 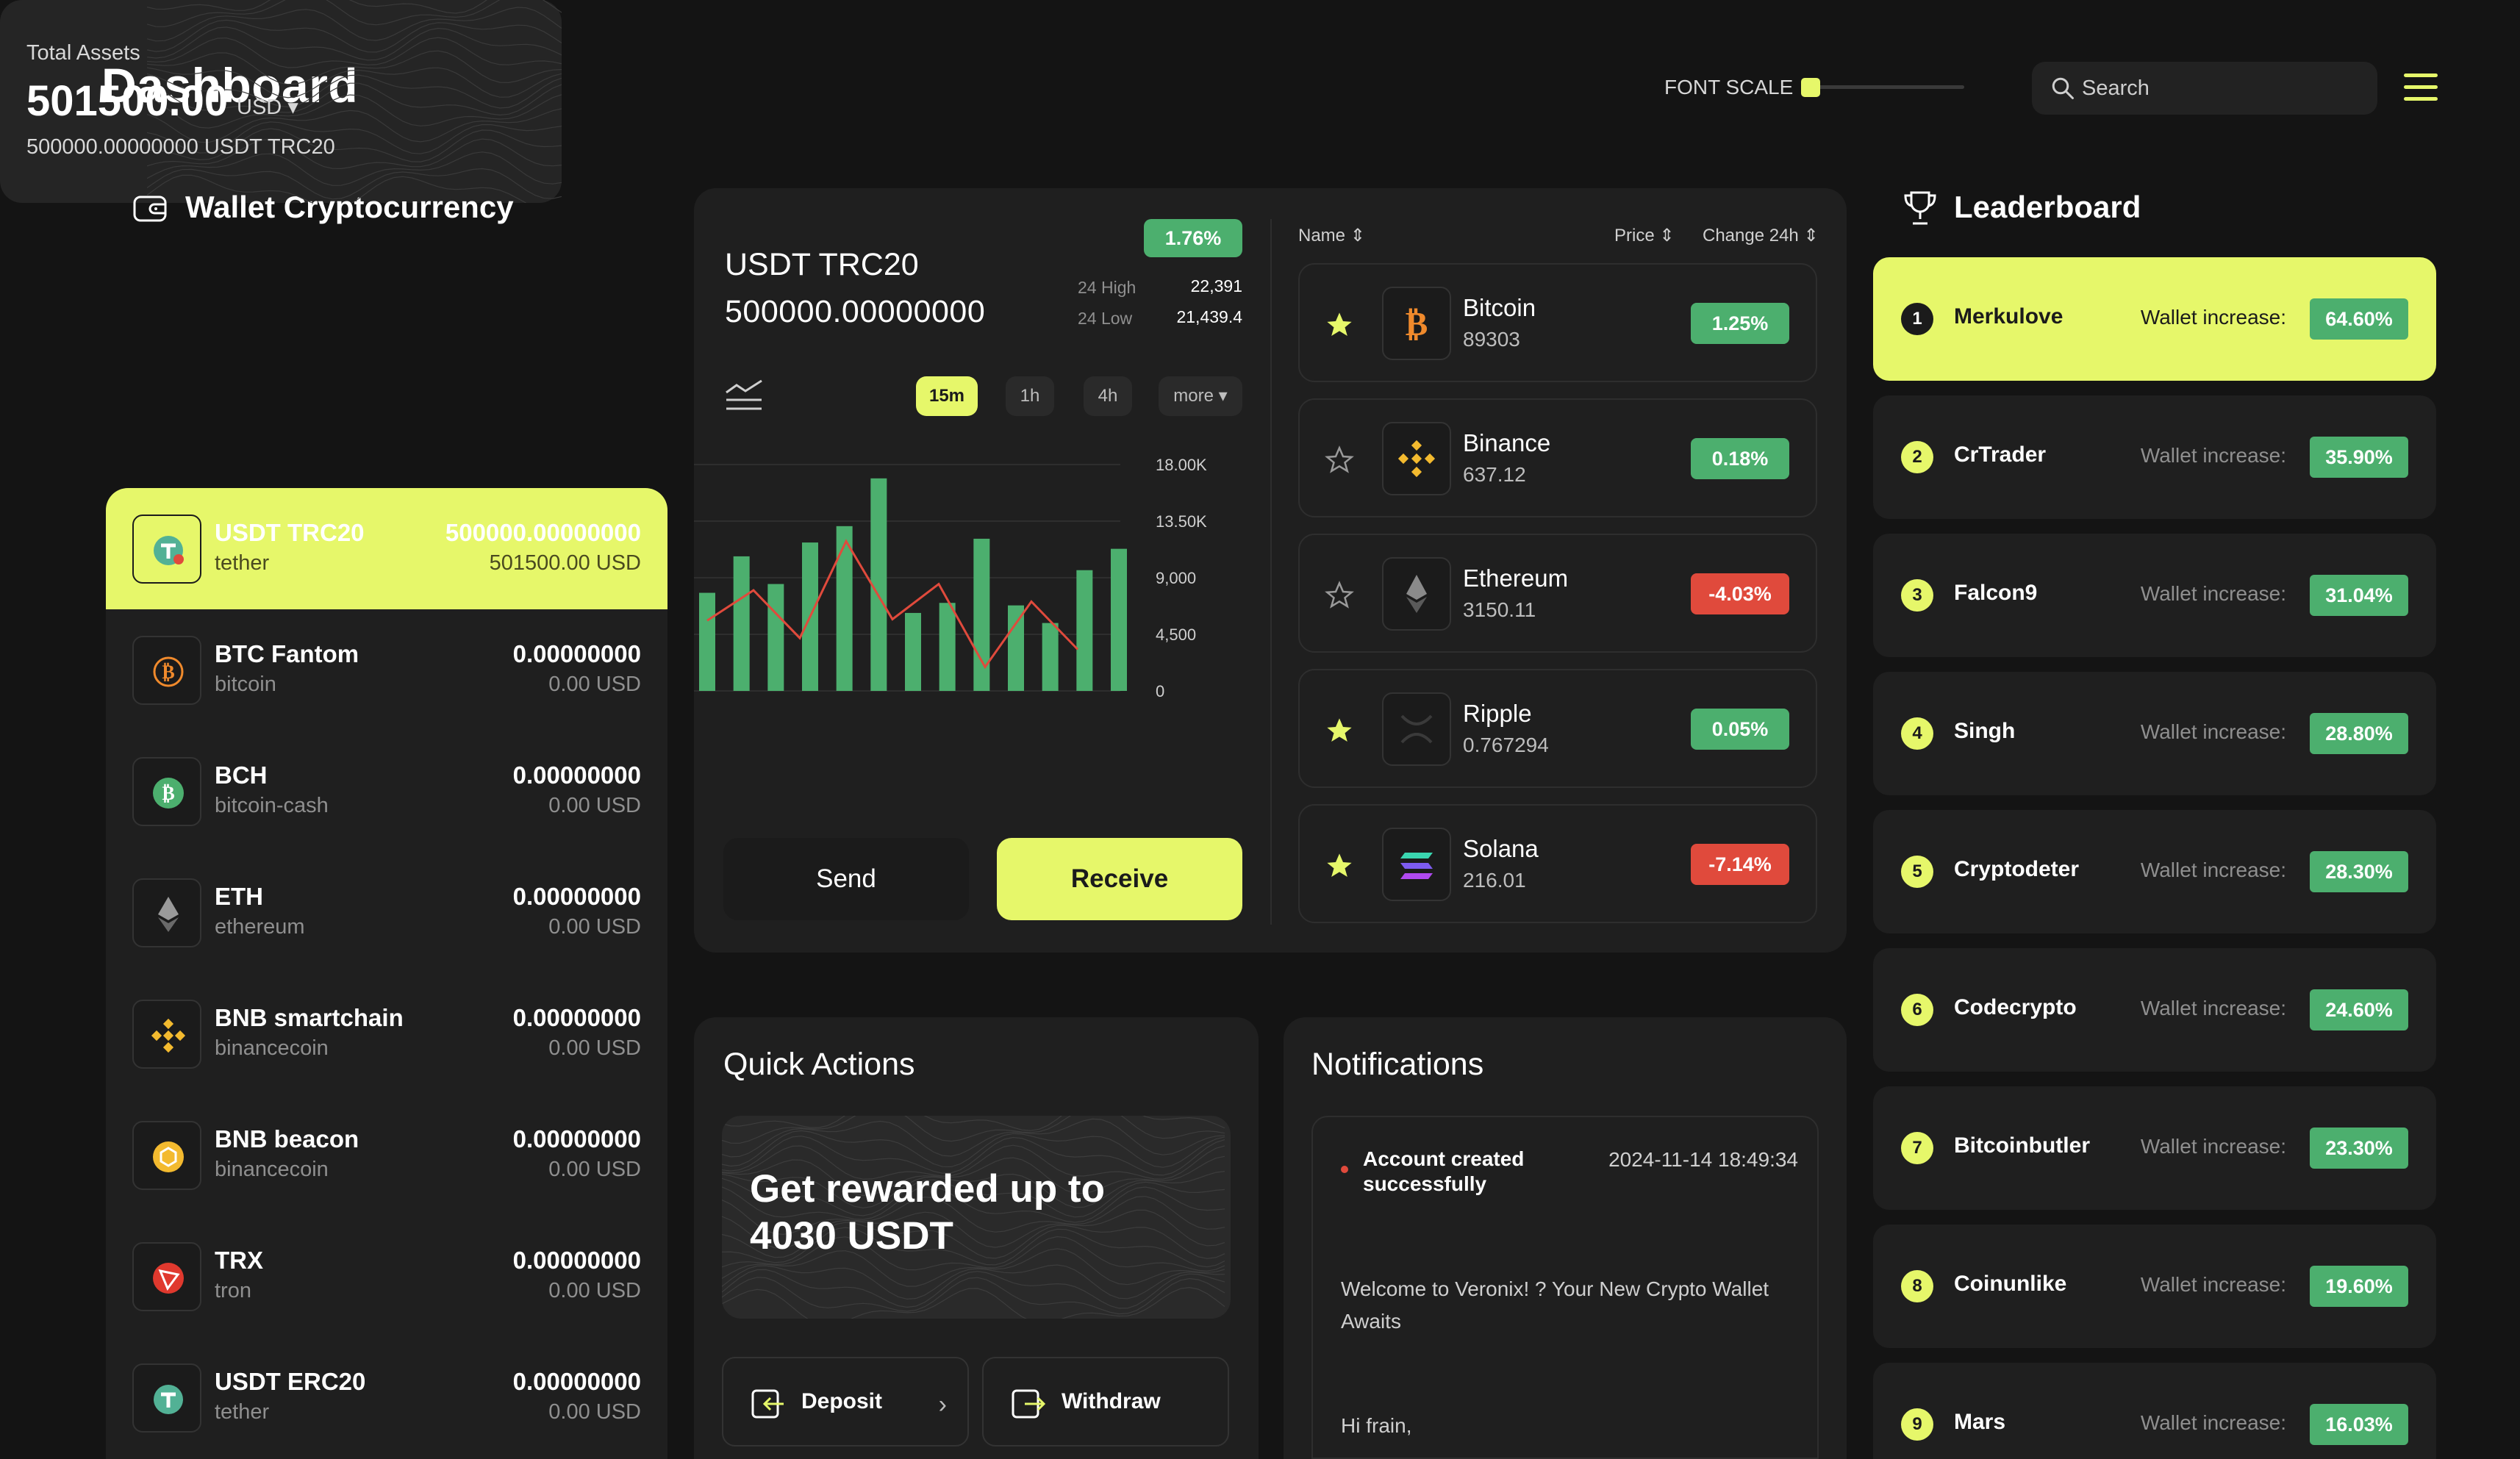 I want to click on chart-type-icon, so click(x=744, y=395).